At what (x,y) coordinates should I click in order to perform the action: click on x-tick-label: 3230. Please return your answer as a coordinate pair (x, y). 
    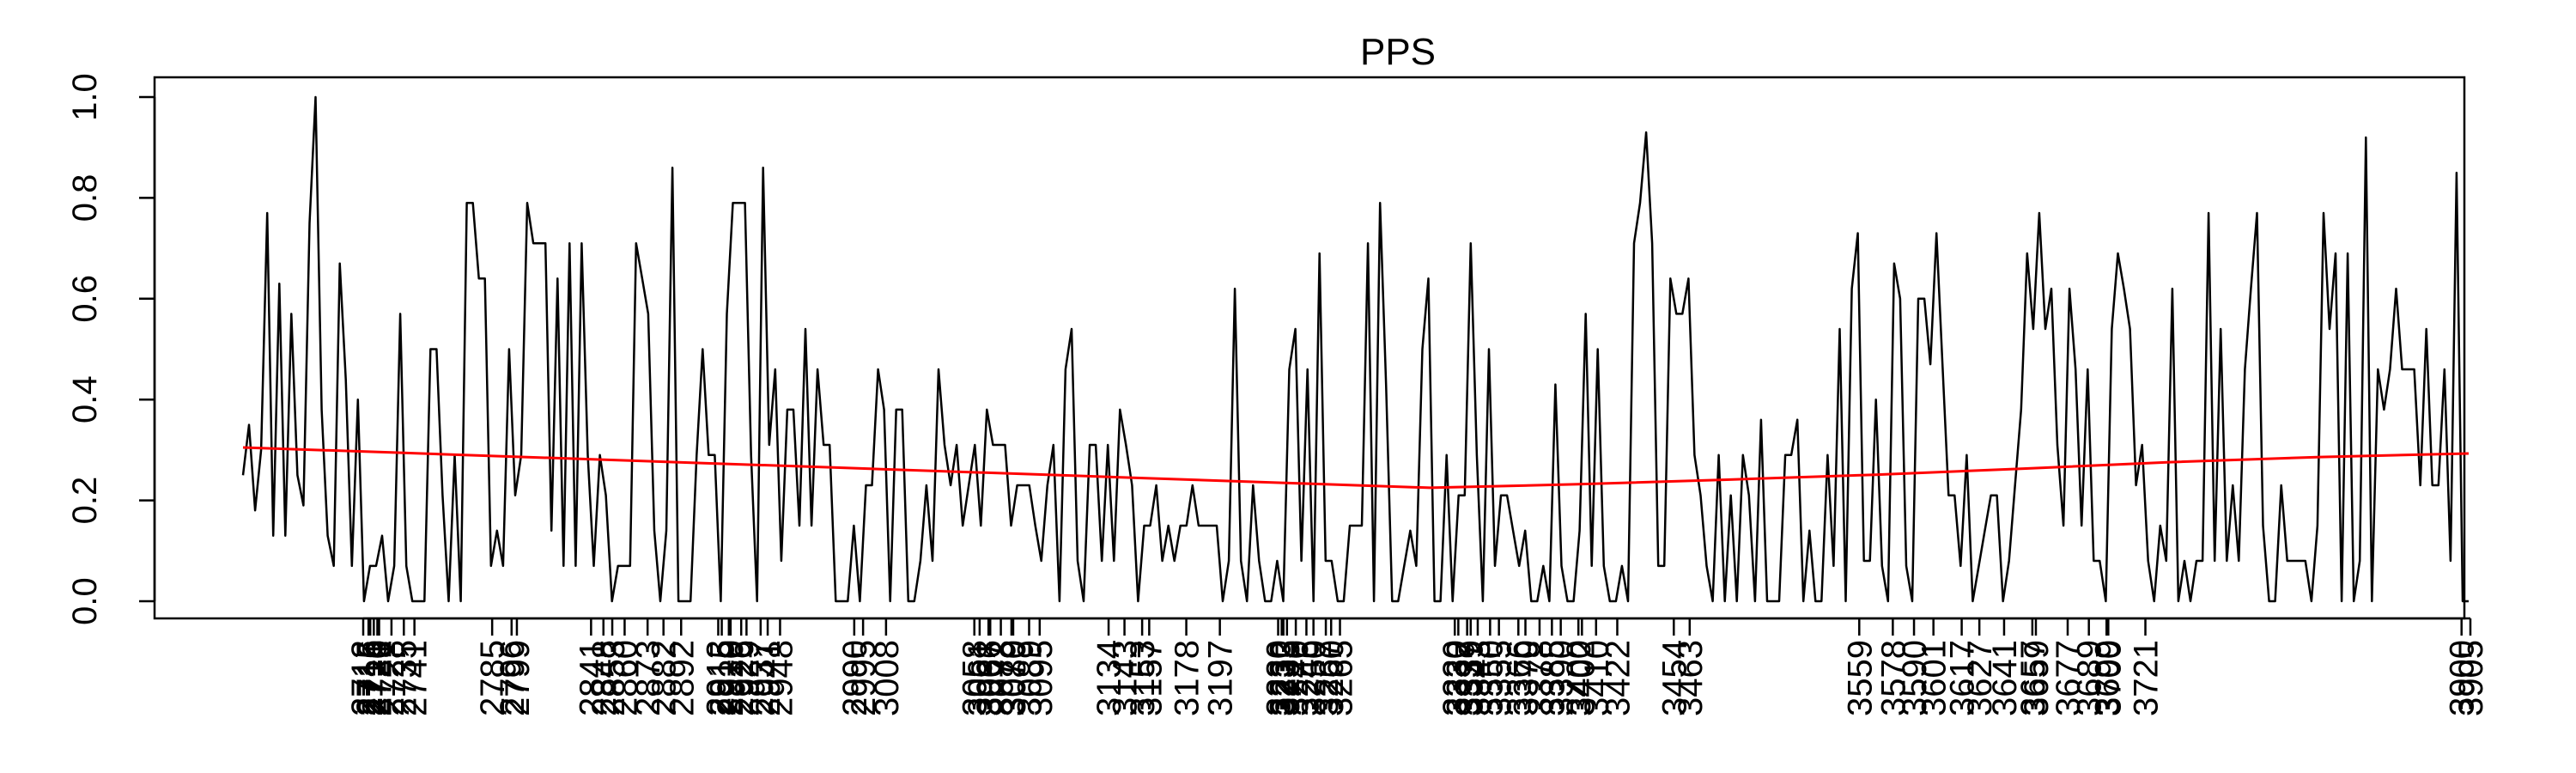
    Looking at the image, I should click on (1279, 678).